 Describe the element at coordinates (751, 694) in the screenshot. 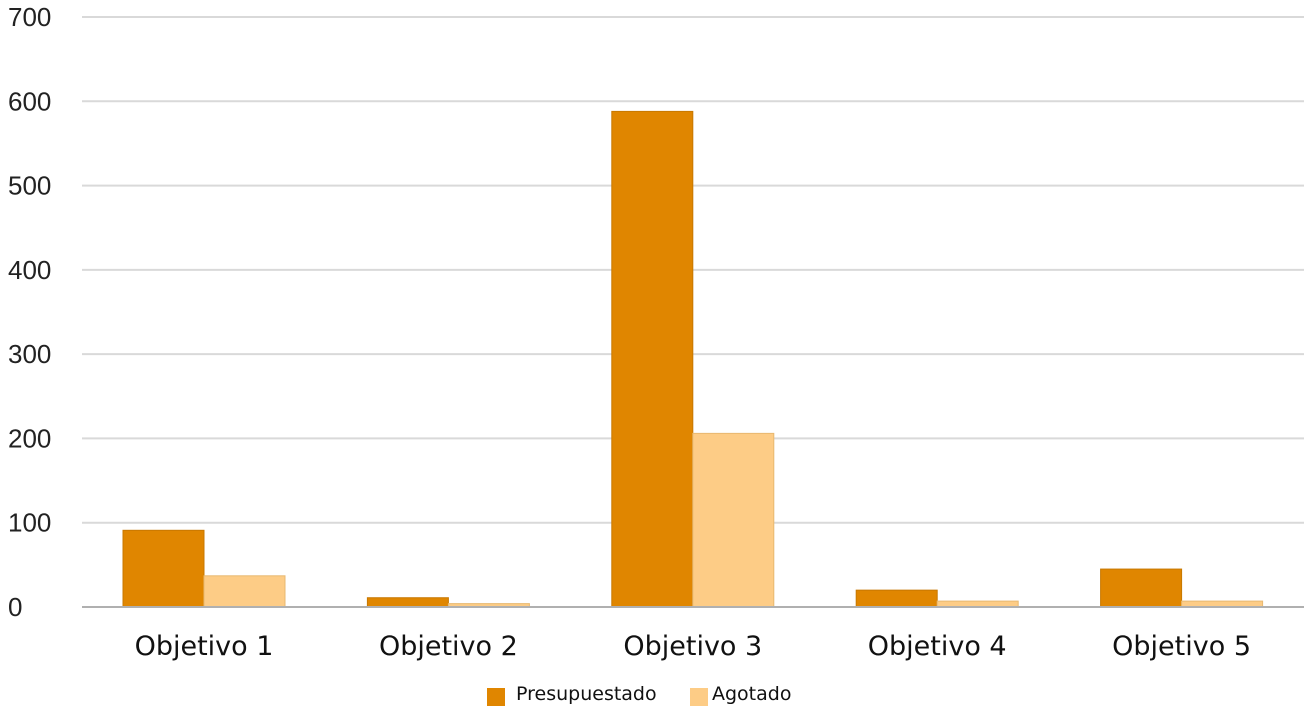

I see `legend-label-agotado: Agotado` at that location.